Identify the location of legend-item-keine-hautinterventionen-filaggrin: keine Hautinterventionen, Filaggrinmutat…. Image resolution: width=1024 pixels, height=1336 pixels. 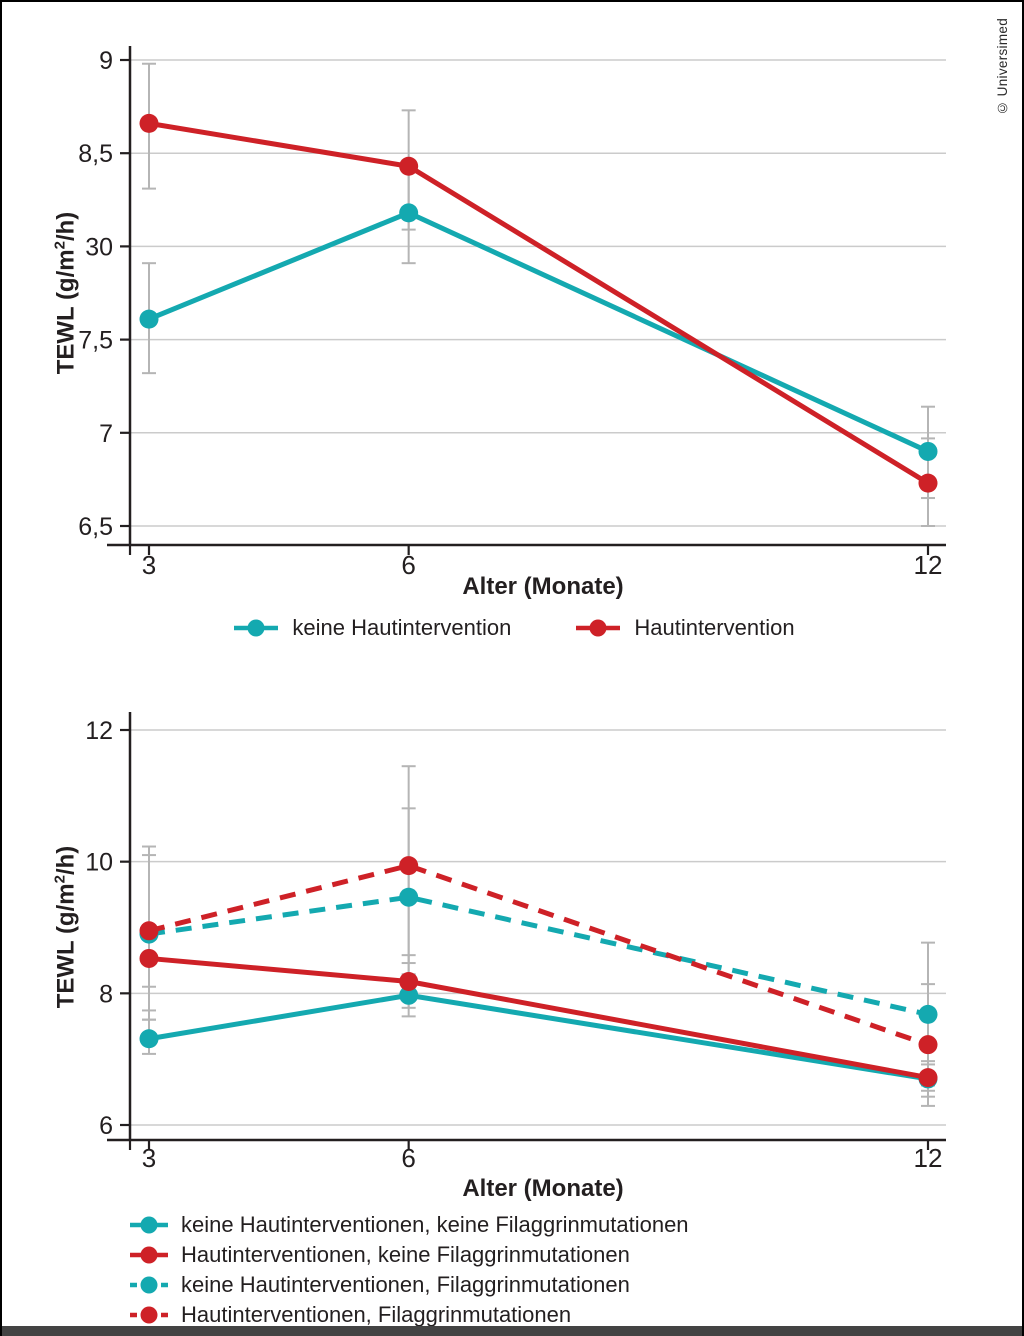
(380, 1285).